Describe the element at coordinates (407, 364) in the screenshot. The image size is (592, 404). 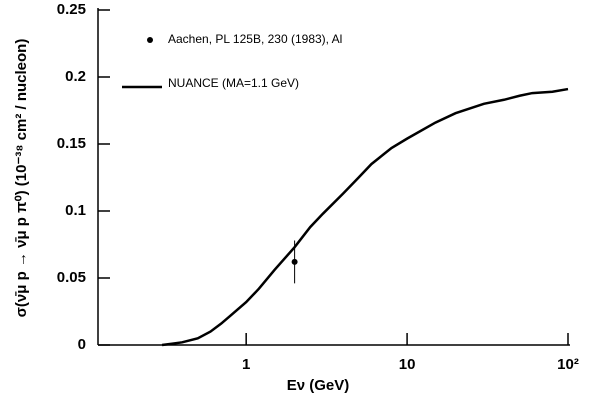
I see `x-tick-label: 10` at that location.